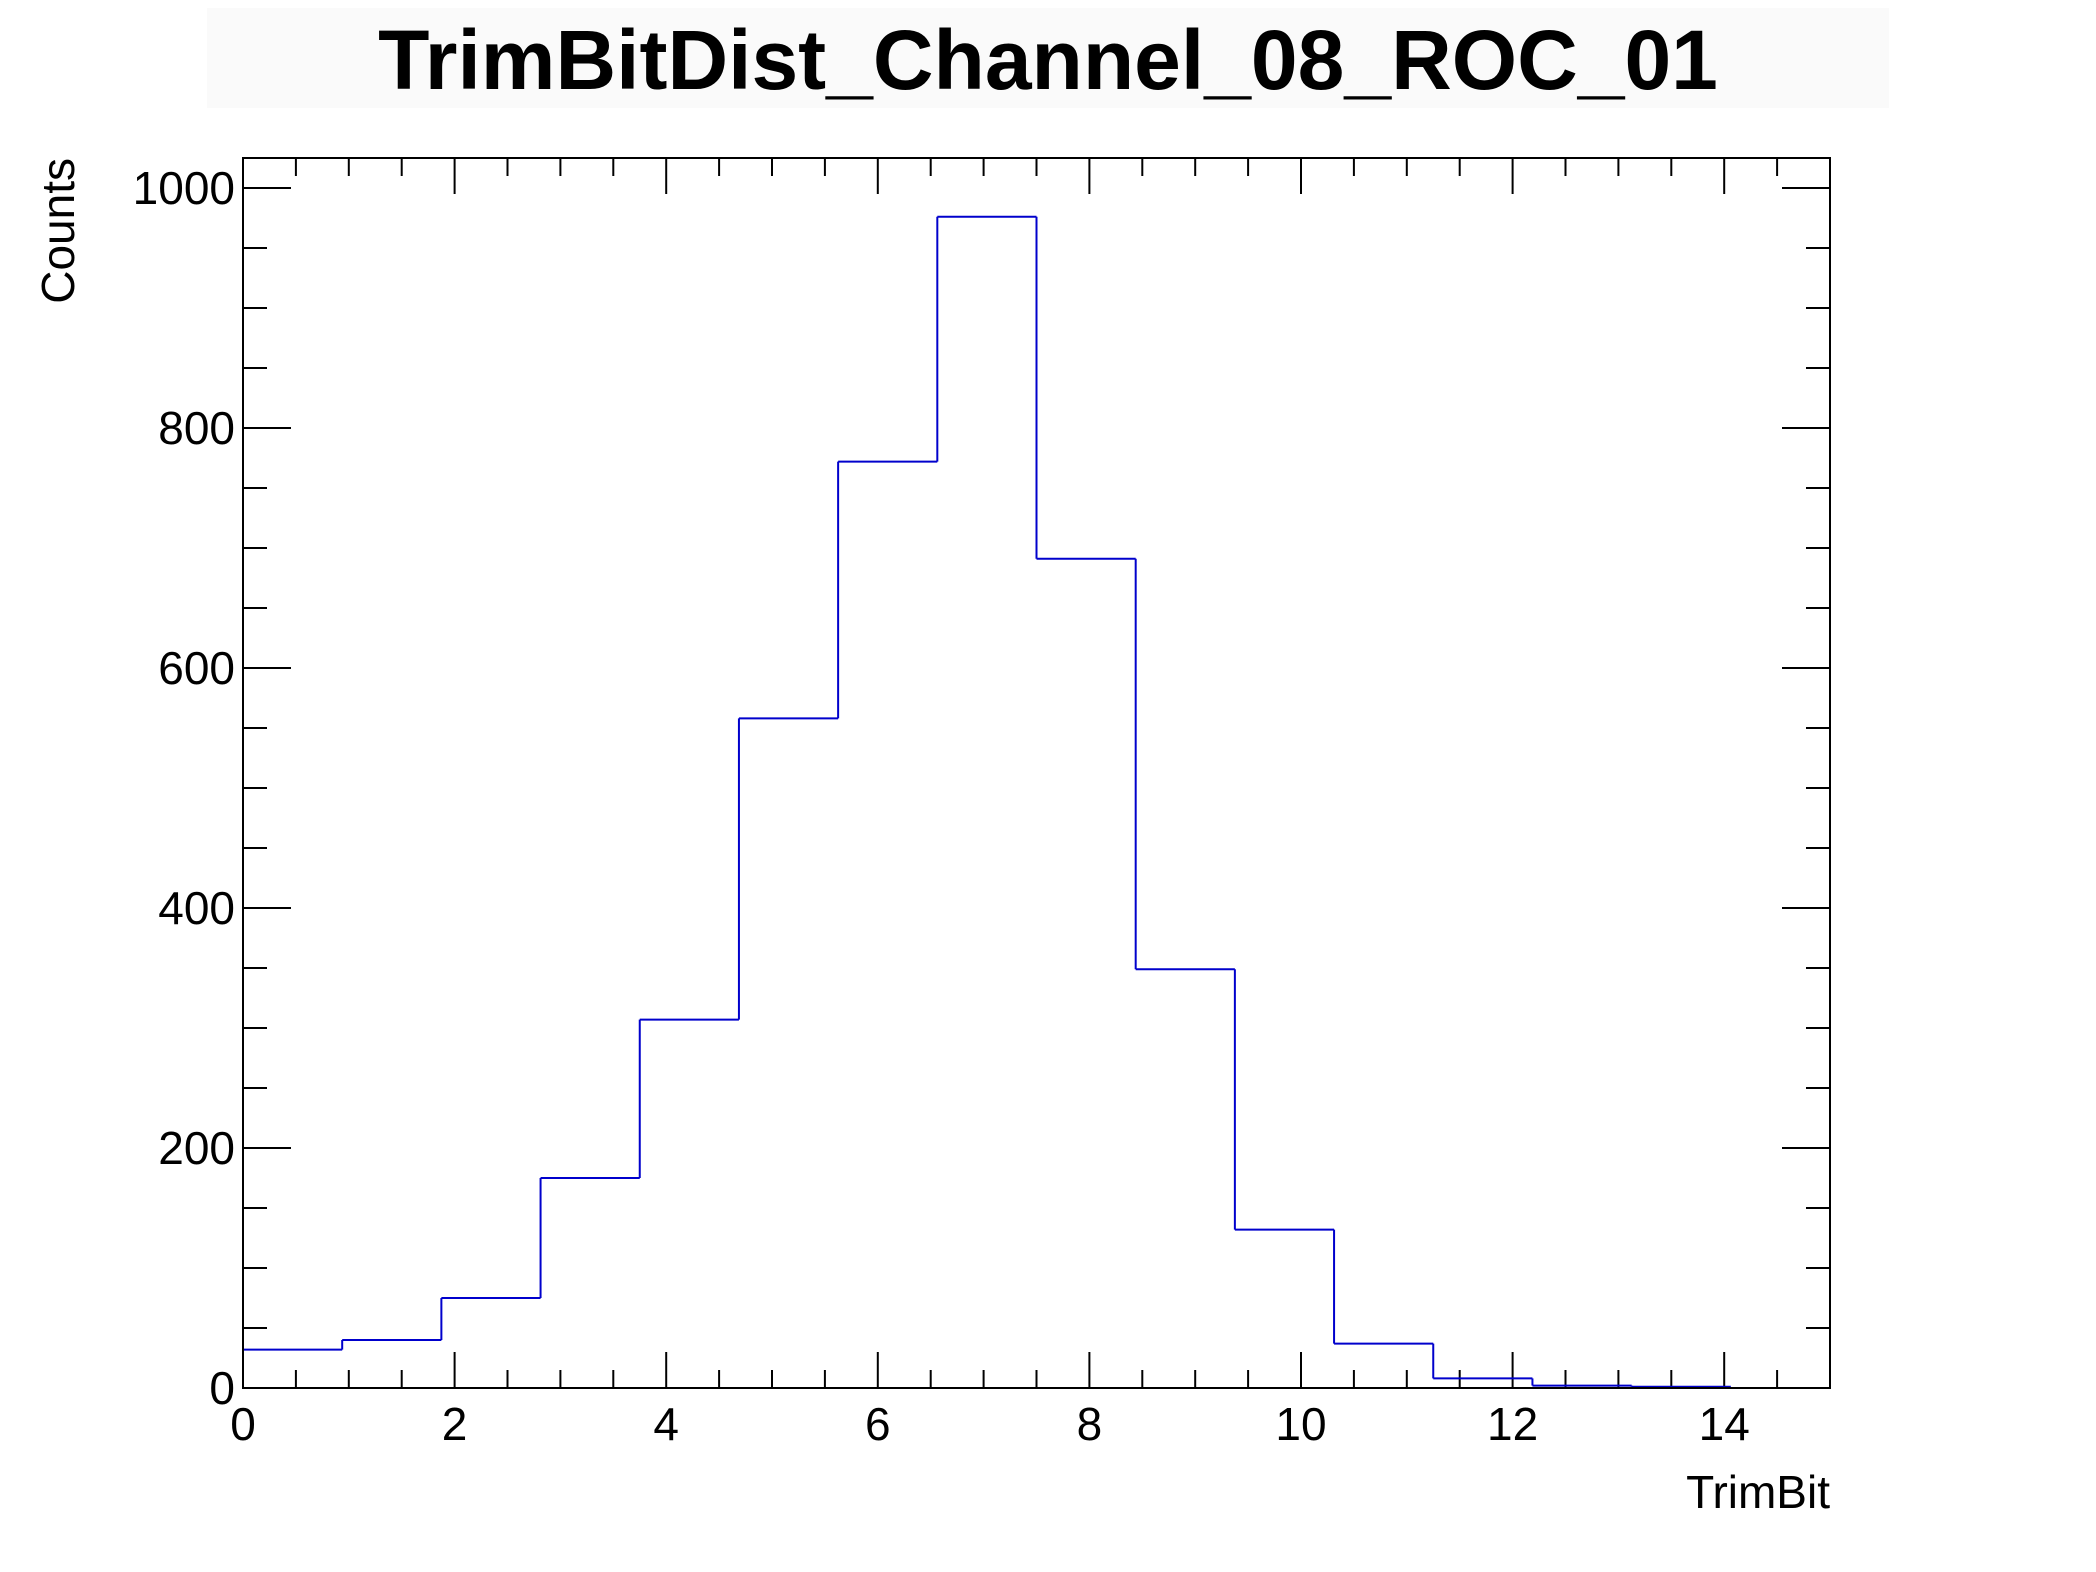 This screenshot has height=1572, width=2096. I want to click on x-tick-label: 4, so click(666, 1424).